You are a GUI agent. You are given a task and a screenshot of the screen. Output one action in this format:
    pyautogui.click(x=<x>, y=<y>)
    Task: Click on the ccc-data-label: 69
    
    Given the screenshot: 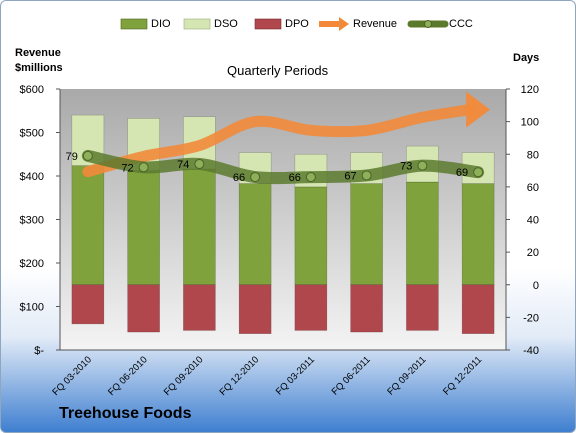 What is the action you would take?
    pyautogui.click(x=462, y=173)
    